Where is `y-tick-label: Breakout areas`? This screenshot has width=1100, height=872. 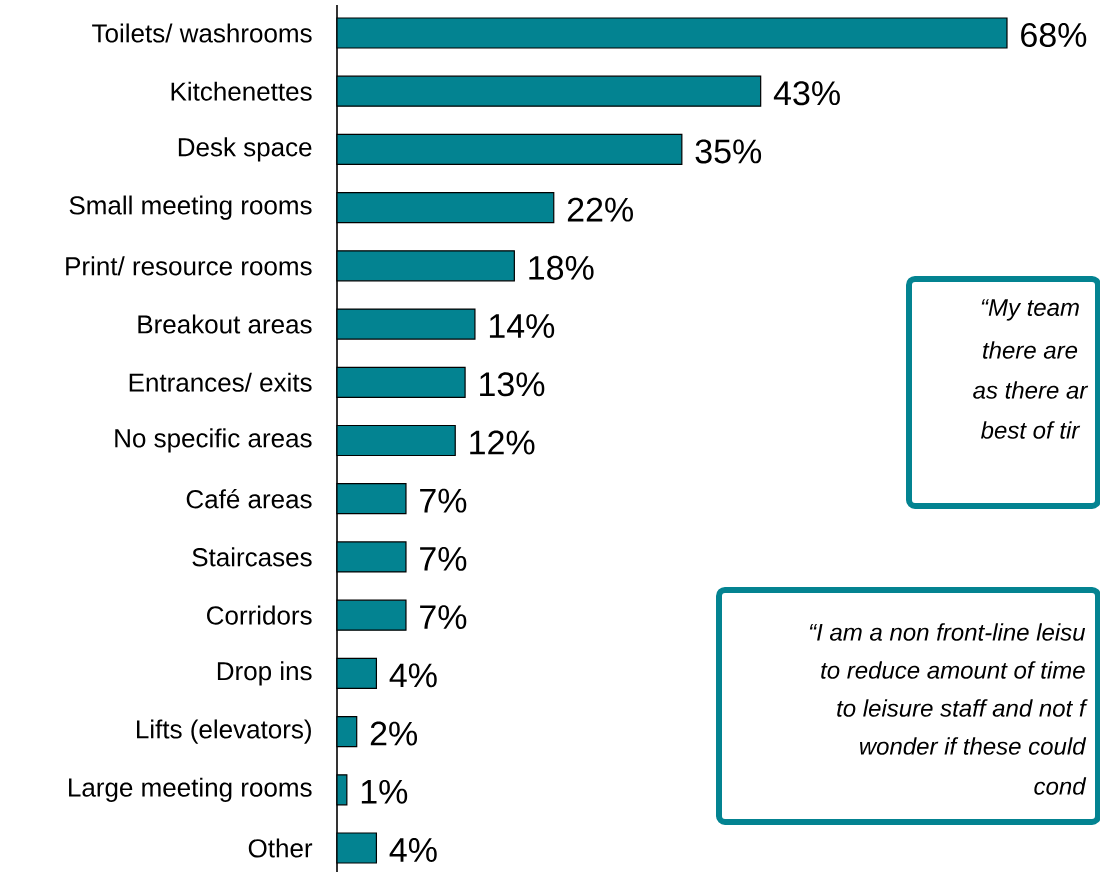
y-tick-label: Breakout areas is located at coordinates (225, 324).